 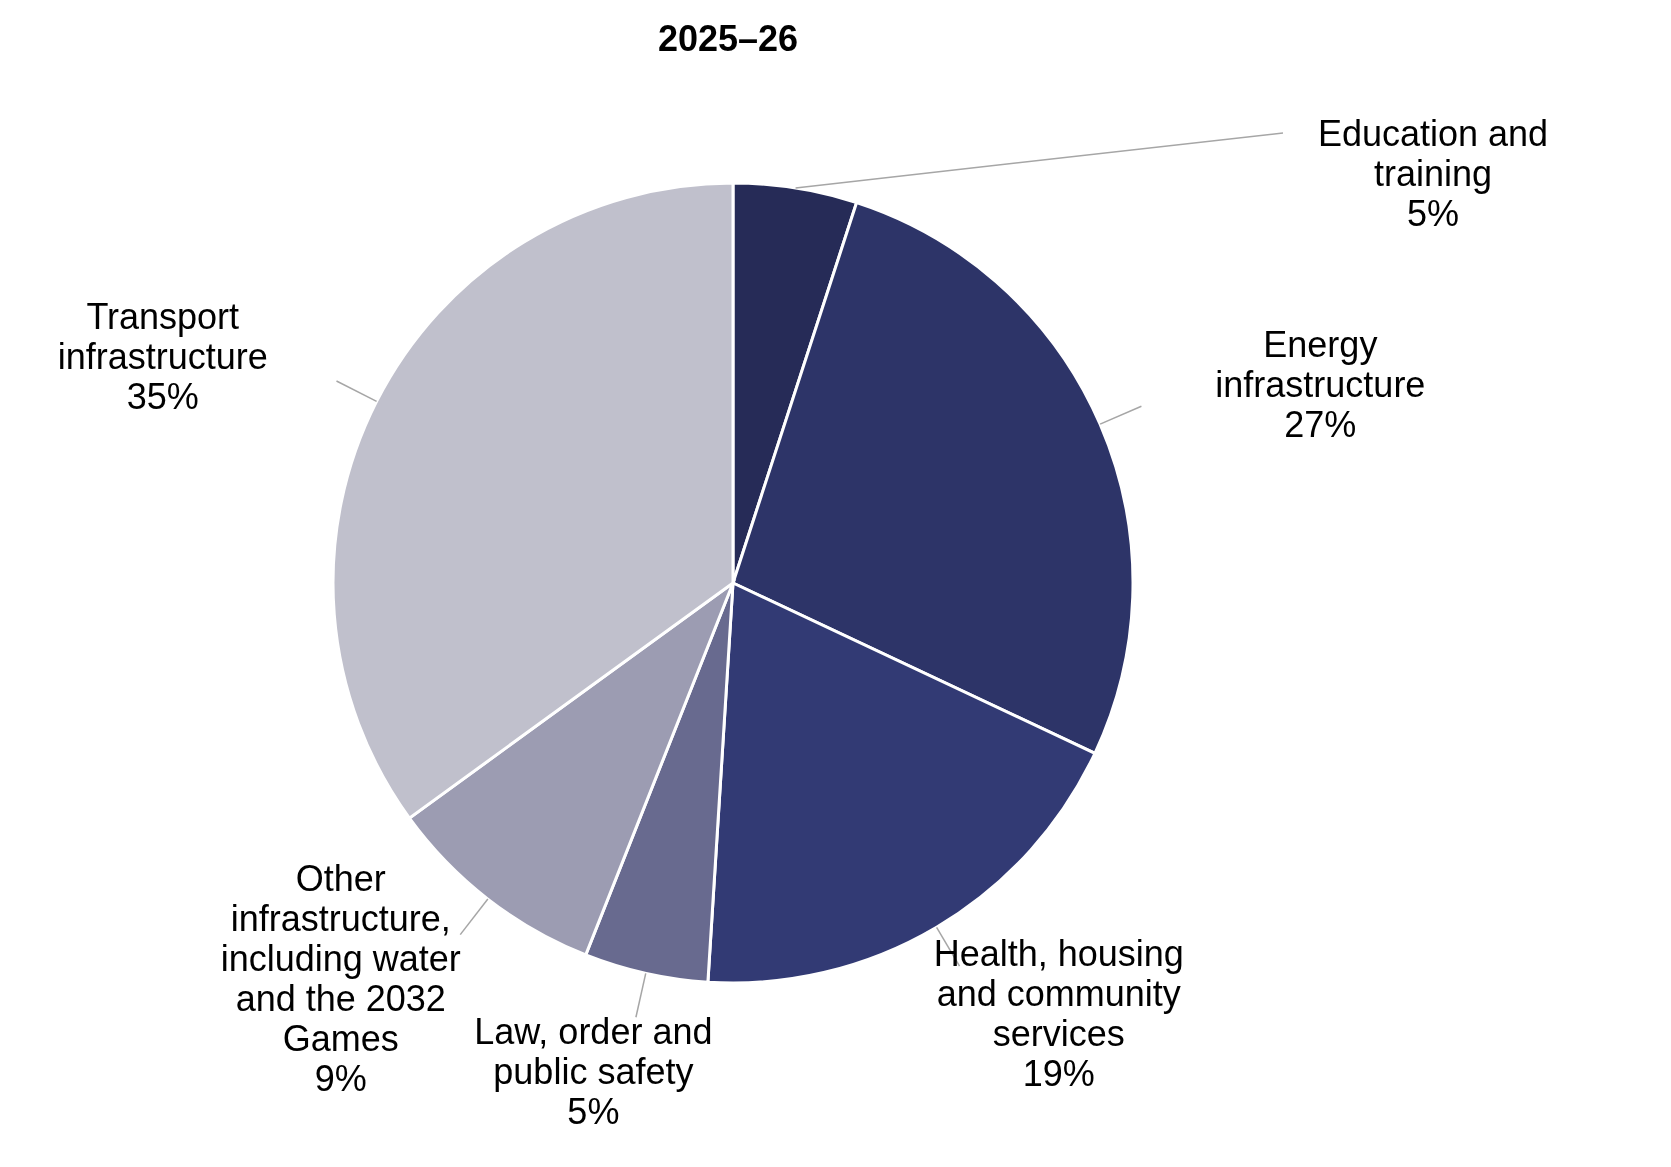 What do you see at coordinates (1320, 364) in the screenshot?
I see `slice-label: Energy infrastructure` at bounding box center [1320, 364].